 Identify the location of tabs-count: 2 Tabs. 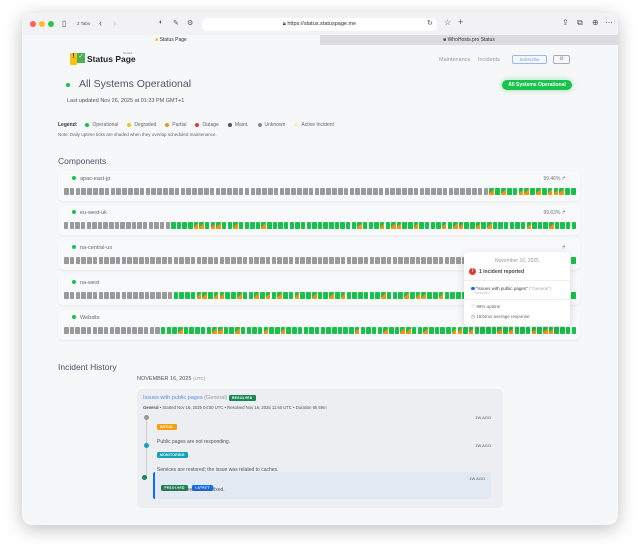
(84, 23).